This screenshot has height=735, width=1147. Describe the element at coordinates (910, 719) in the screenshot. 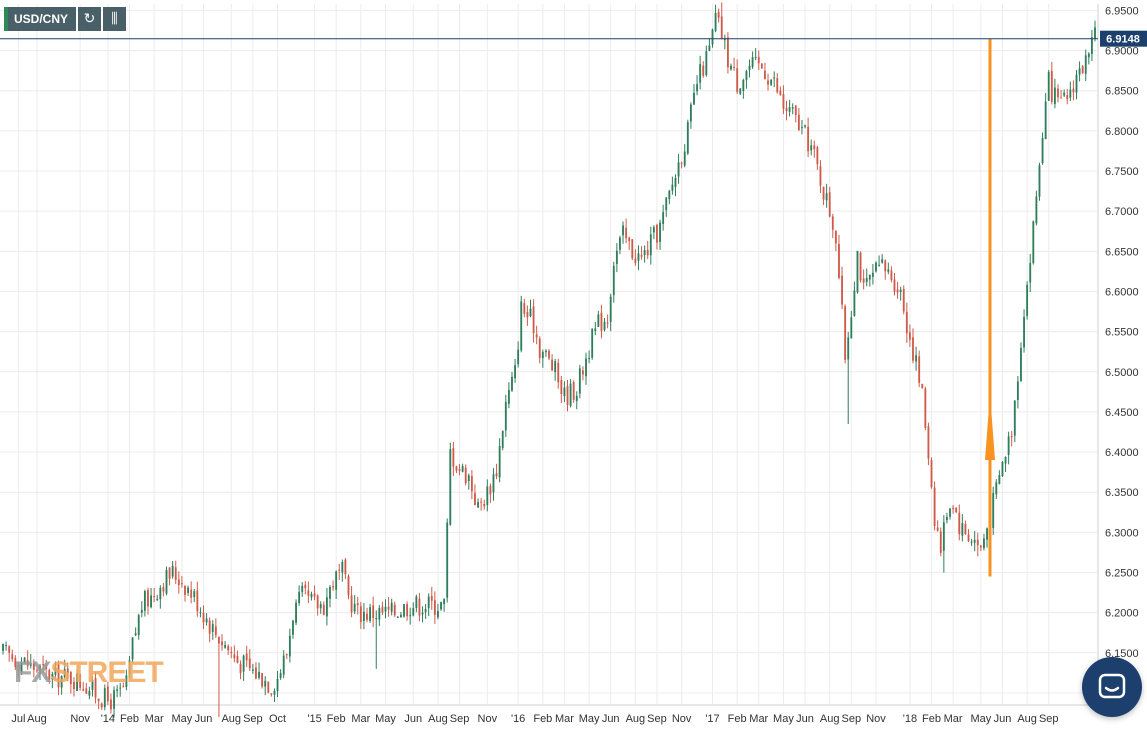

I see `x-tick-label: '18` at that location.